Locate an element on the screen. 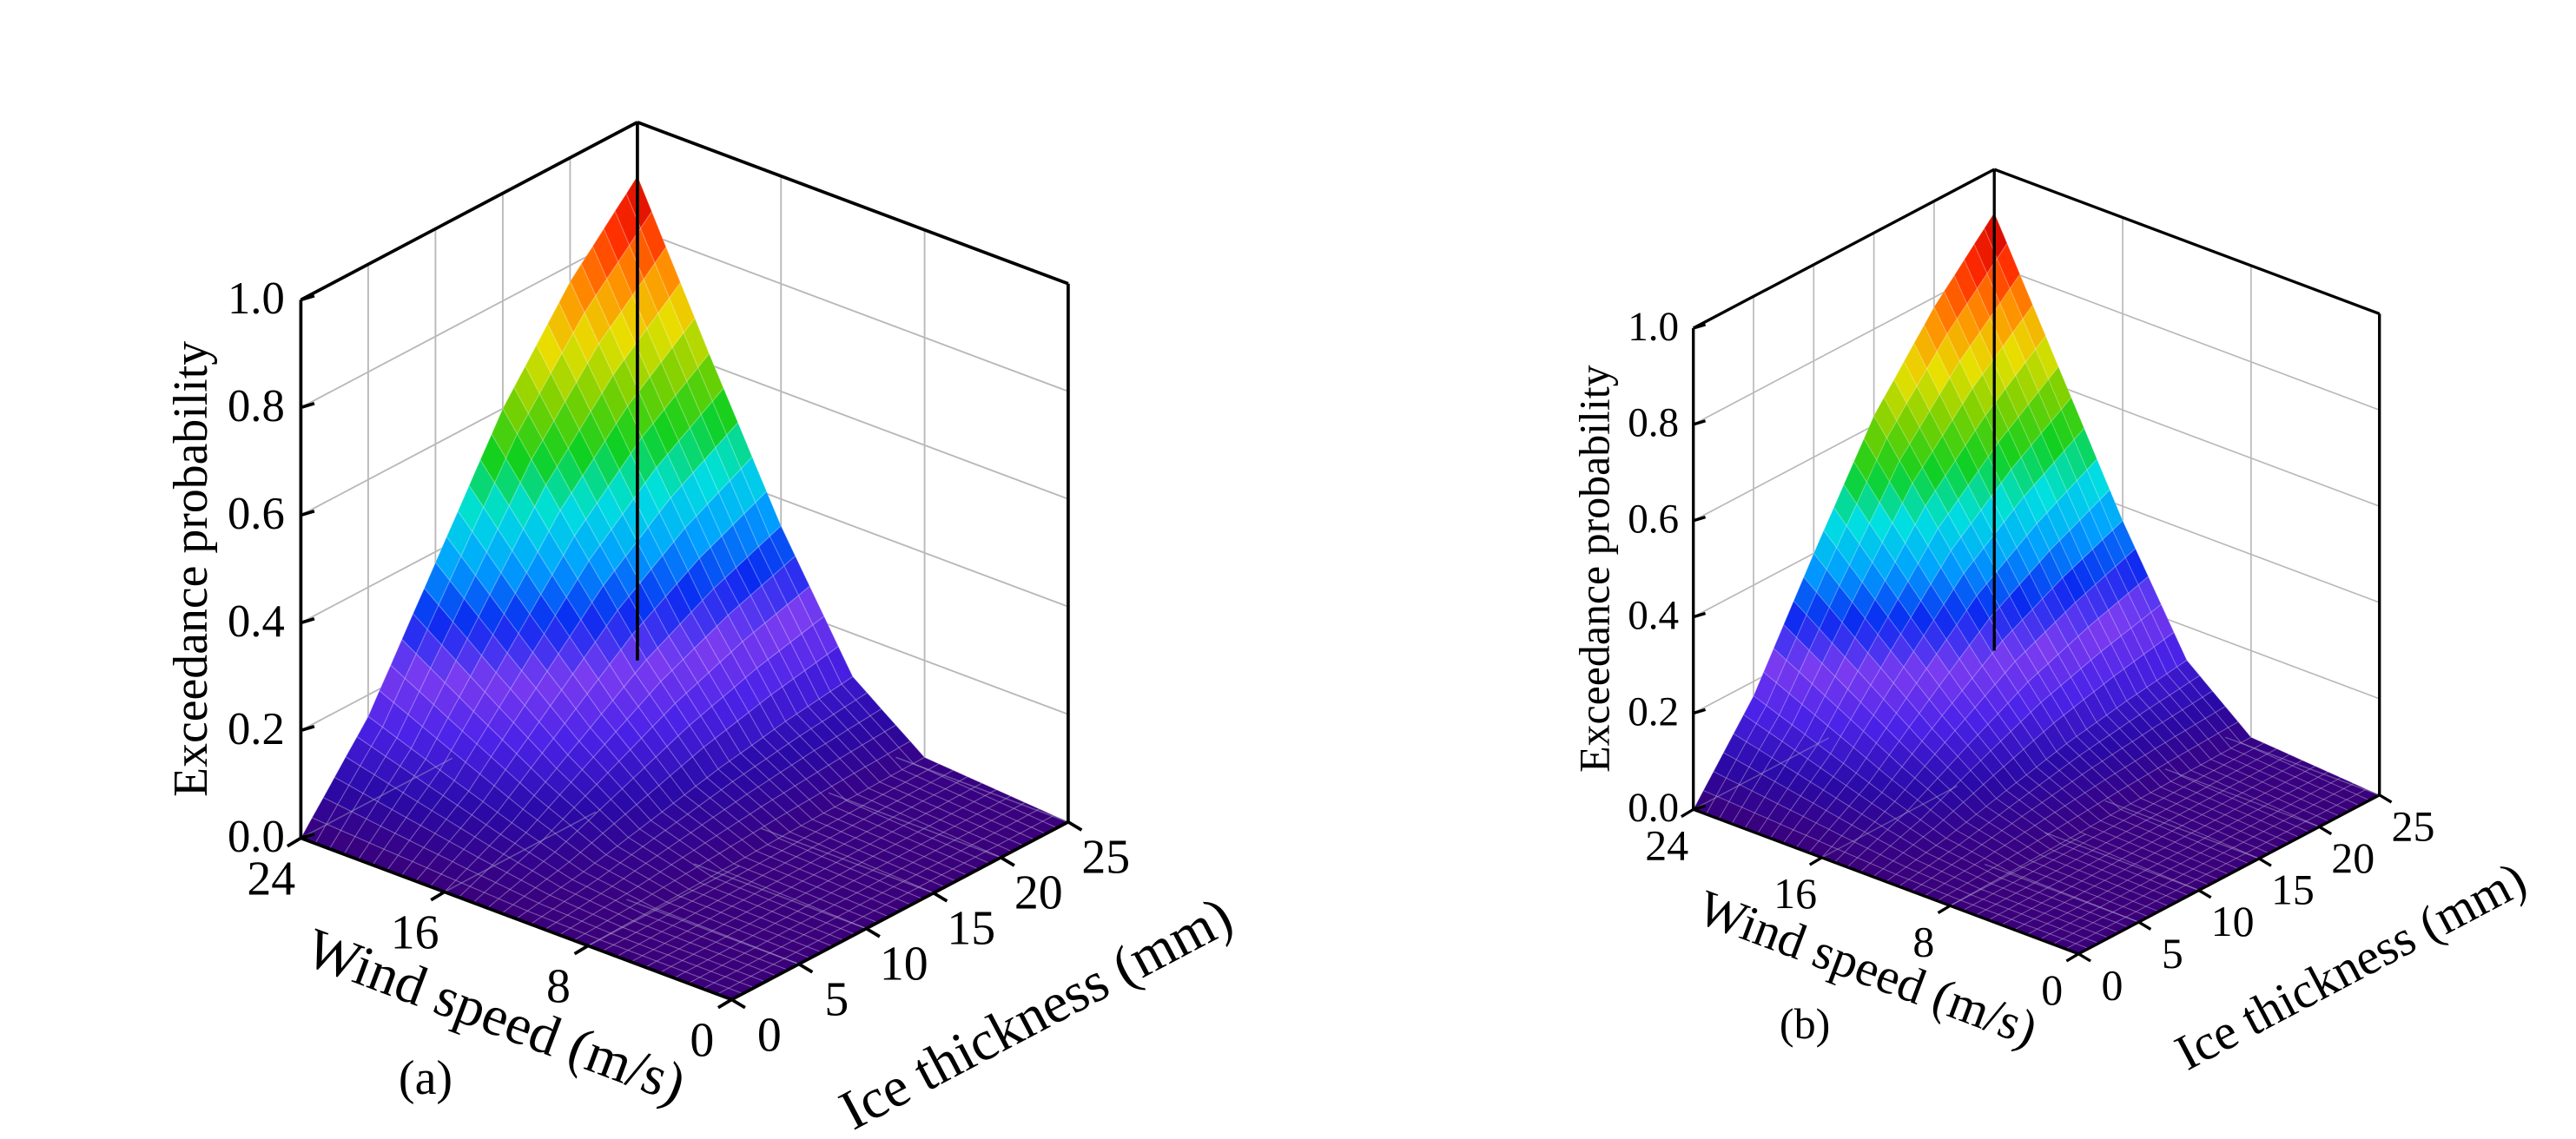 The height and width of the screenshot is (1139, 2576). z-axis-title: Exceedance probability is located at coordinates (1595, 568).